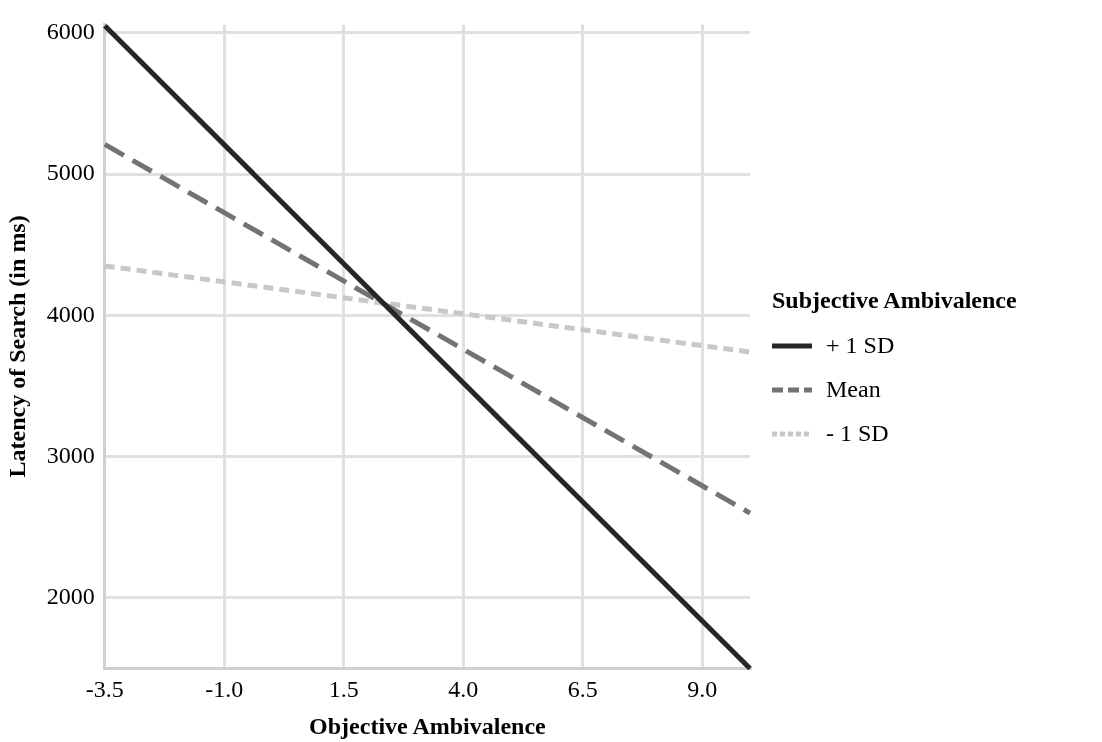 Image resolution: width=1102 pixels, height=742 pixels. What do you see at coordinates (428, 725) in the screenshot?
I see `x-axis-title: Objective Ambivalence` at bounding box center [428, 725].